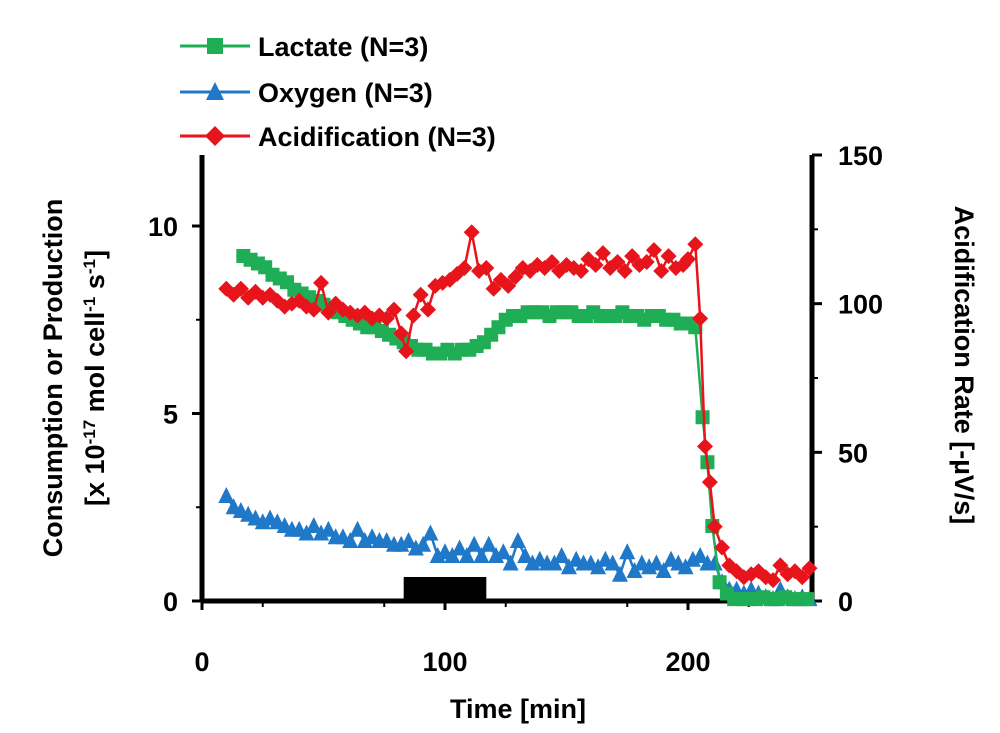 This screenshot has width=1000, height=733. I want to click on y-axis-left-title: Consumption or Production, so click(53, 378).